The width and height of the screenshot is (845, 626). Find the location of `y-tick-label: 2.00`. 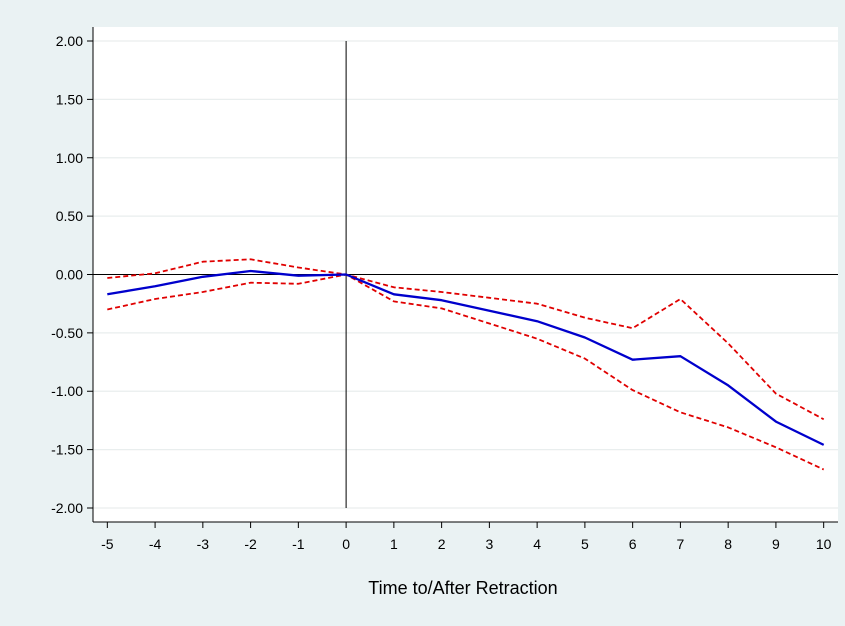

y-tick-label: 2.00 is located at coordinates (69, 41).